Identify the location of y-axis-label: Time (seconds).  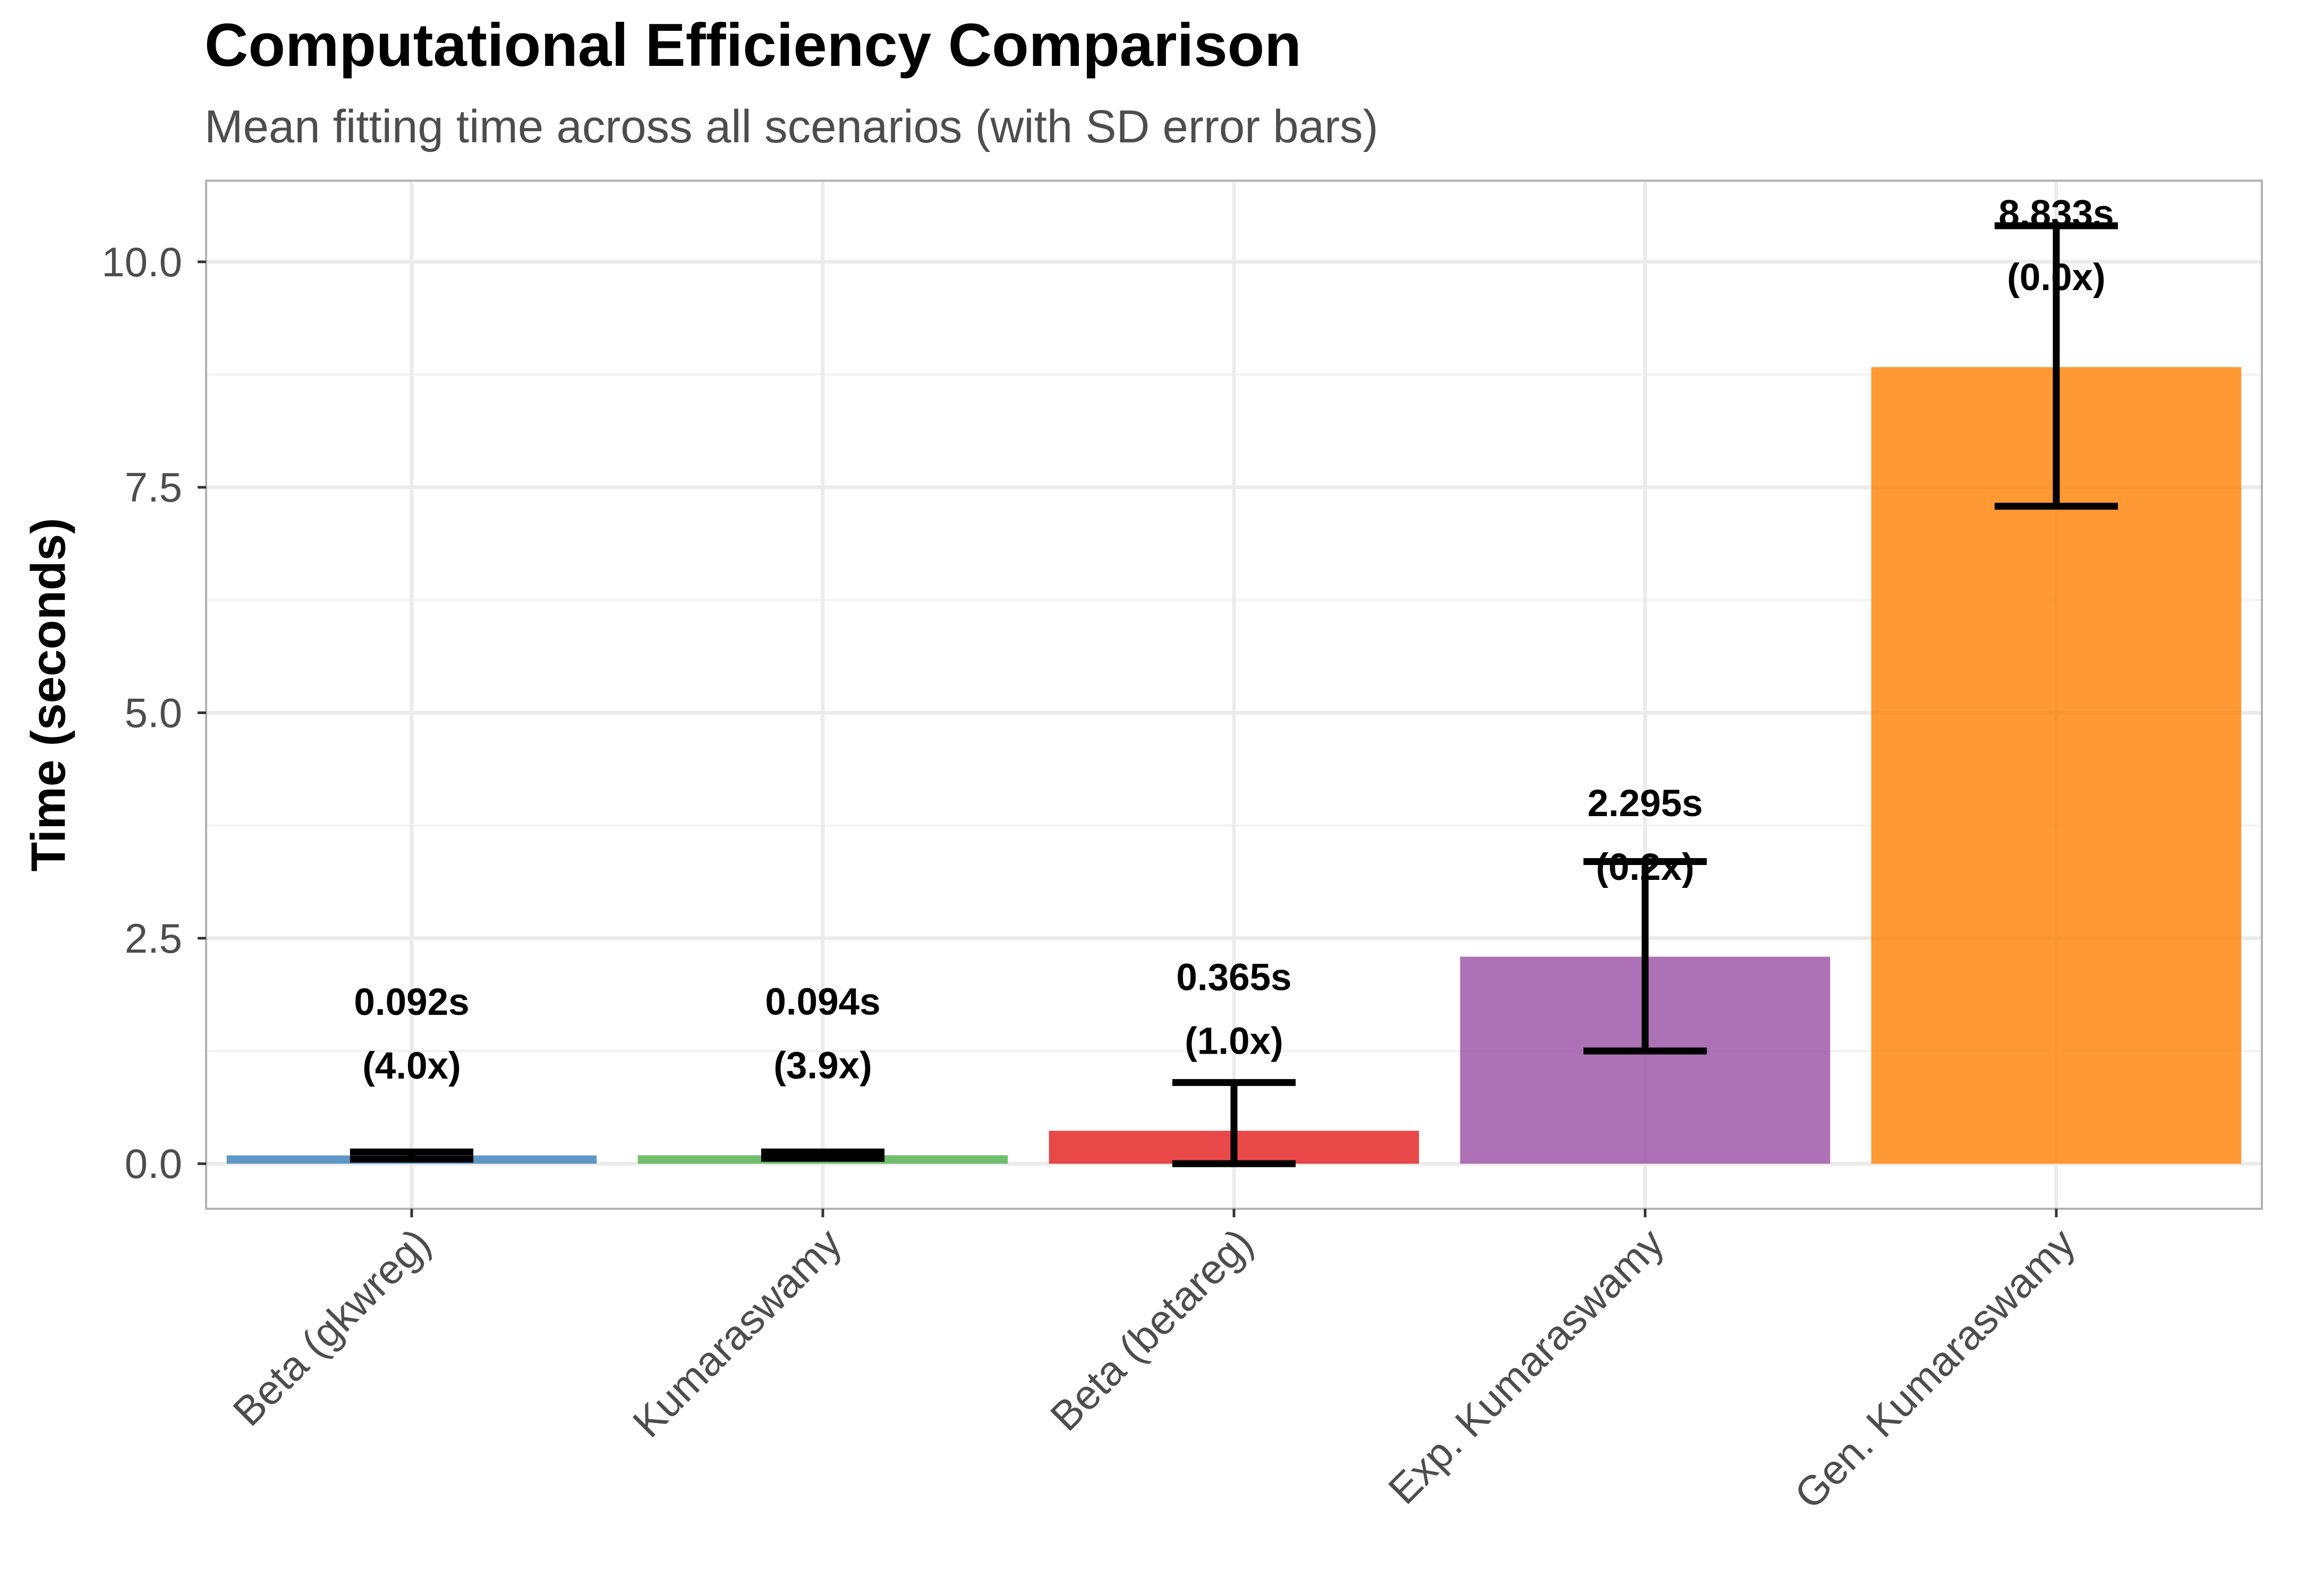
(49, 695).